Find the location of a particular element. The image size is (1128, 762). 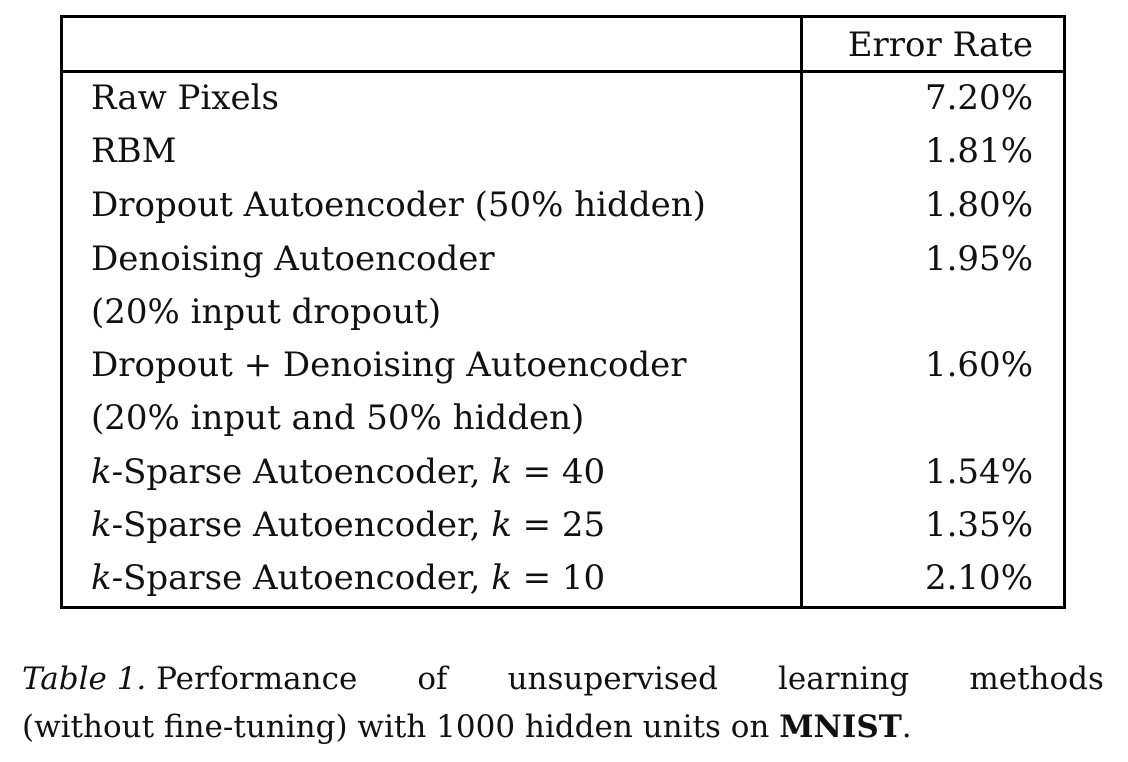

method-k-sparse-40: k-Sparse Autoencoder, k = 40 is located at coordinates (348, 472).